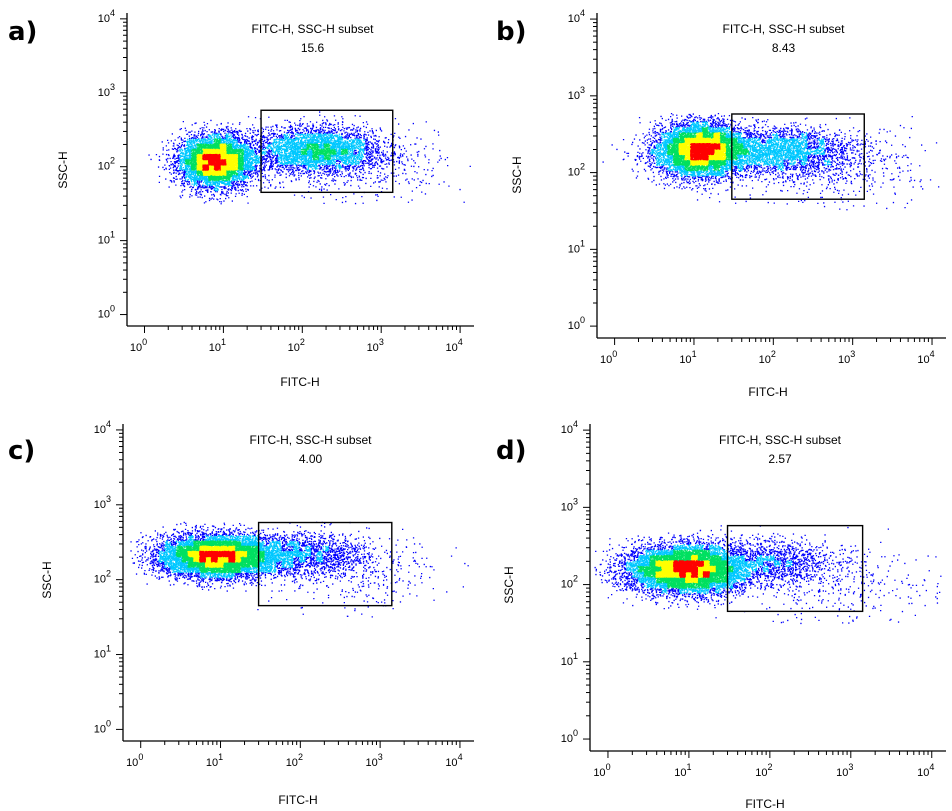  What do you see at coordinates (21, 451) in the screenshot?
I see `panel-letter: c)` at bounding box center [21, 451].